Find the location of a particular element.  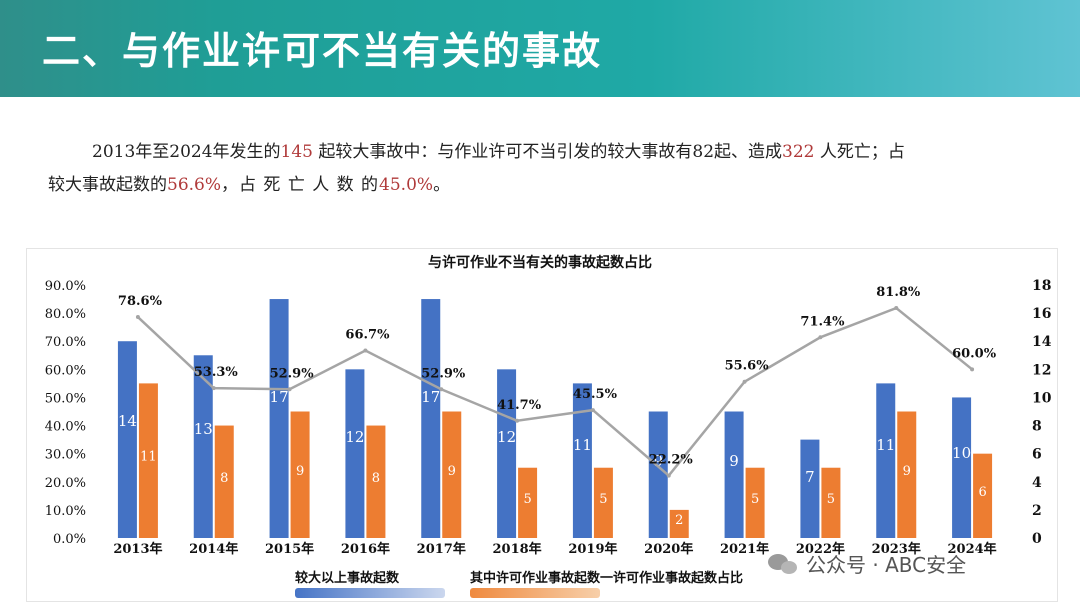

y-right-tick-label: 18 is located at coordinates (1041, 286).